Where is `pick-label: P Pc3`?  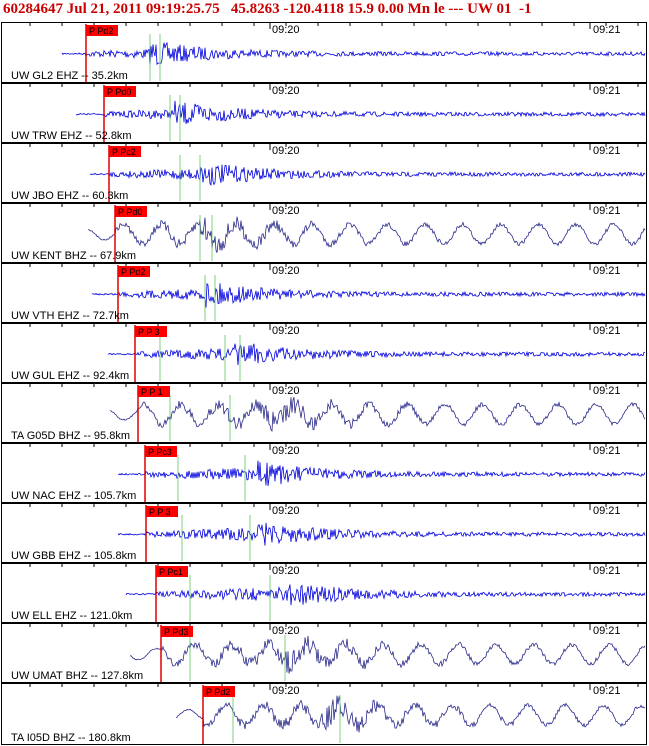 pick-label: P Pc3 is located at coordinates (160, 452).